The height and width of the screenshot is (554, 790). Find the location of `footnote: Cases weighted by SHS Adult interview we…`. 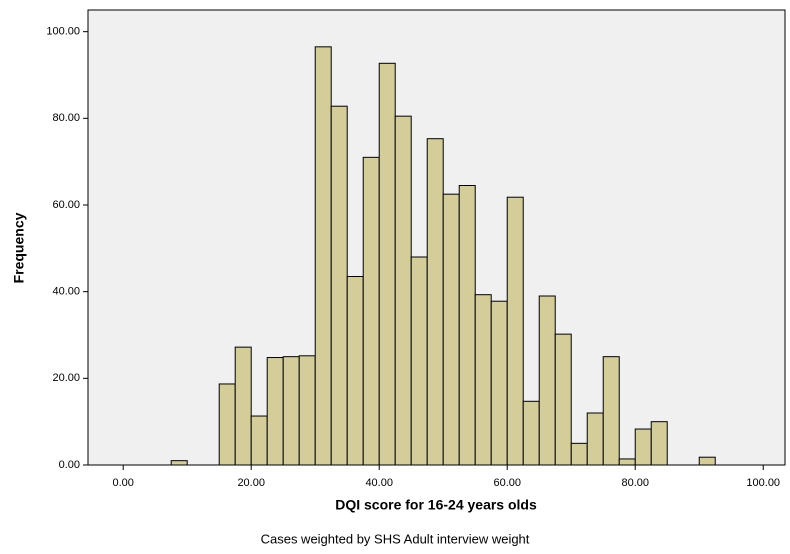

footnote: Cases weighted by SHS Adult interview we… is located at coordinates (395, 538).